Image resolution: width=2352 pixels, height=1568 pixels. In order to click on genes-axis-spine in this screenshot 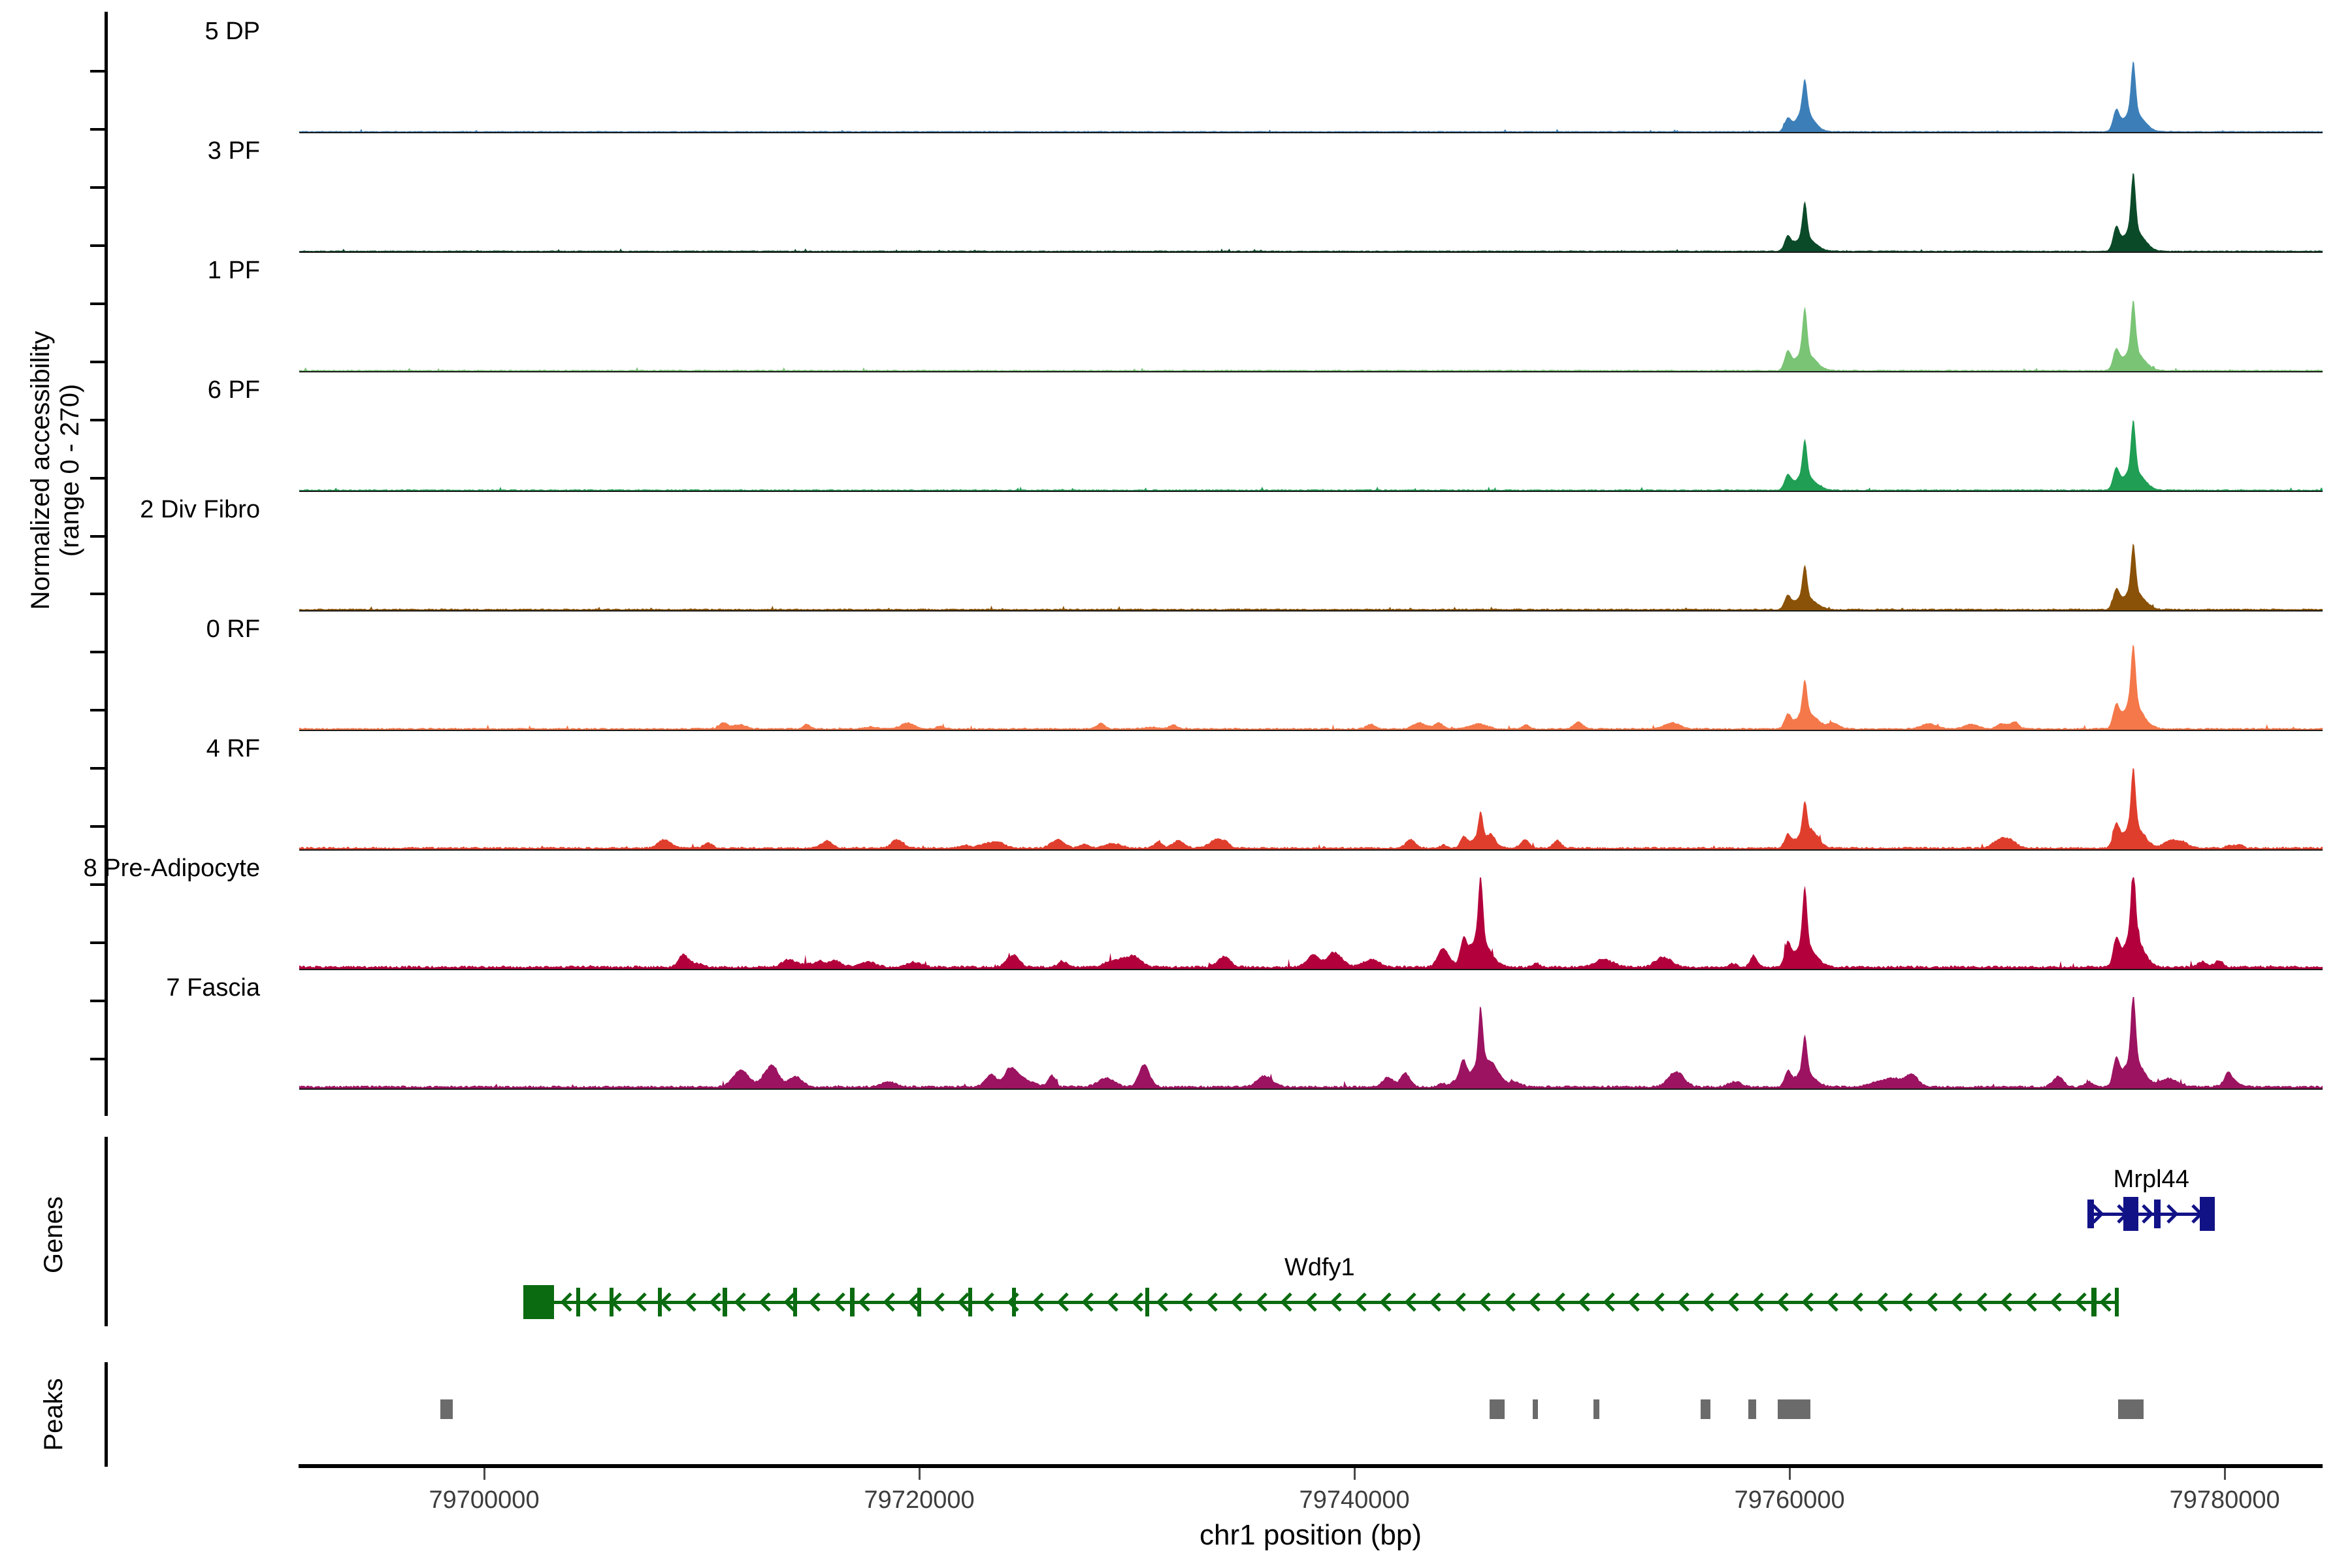, I will do `click(106, 1231)`.